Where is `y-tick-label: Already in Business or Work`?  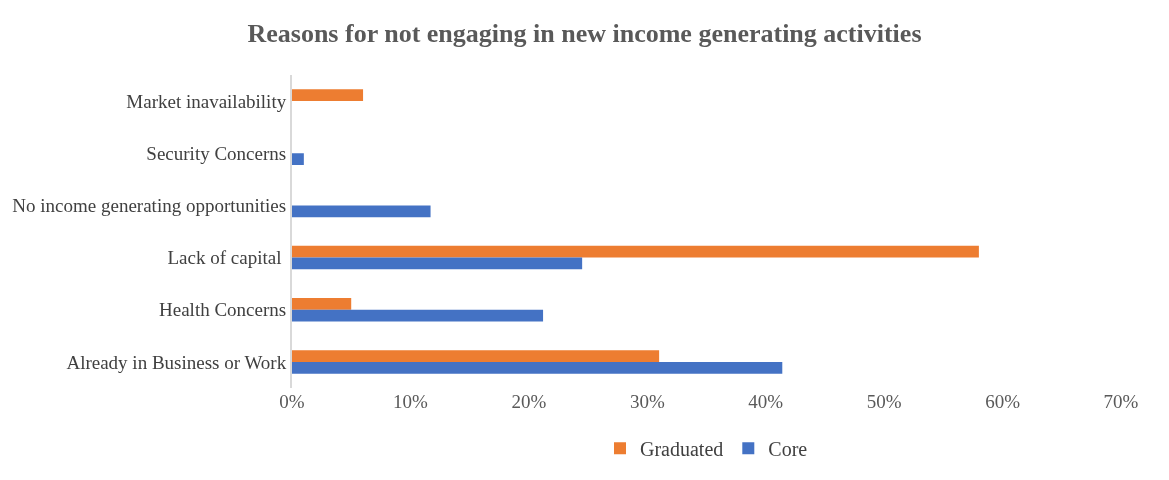 y-tick-label: Already in Business or Work is located at coordinates (176, 362).